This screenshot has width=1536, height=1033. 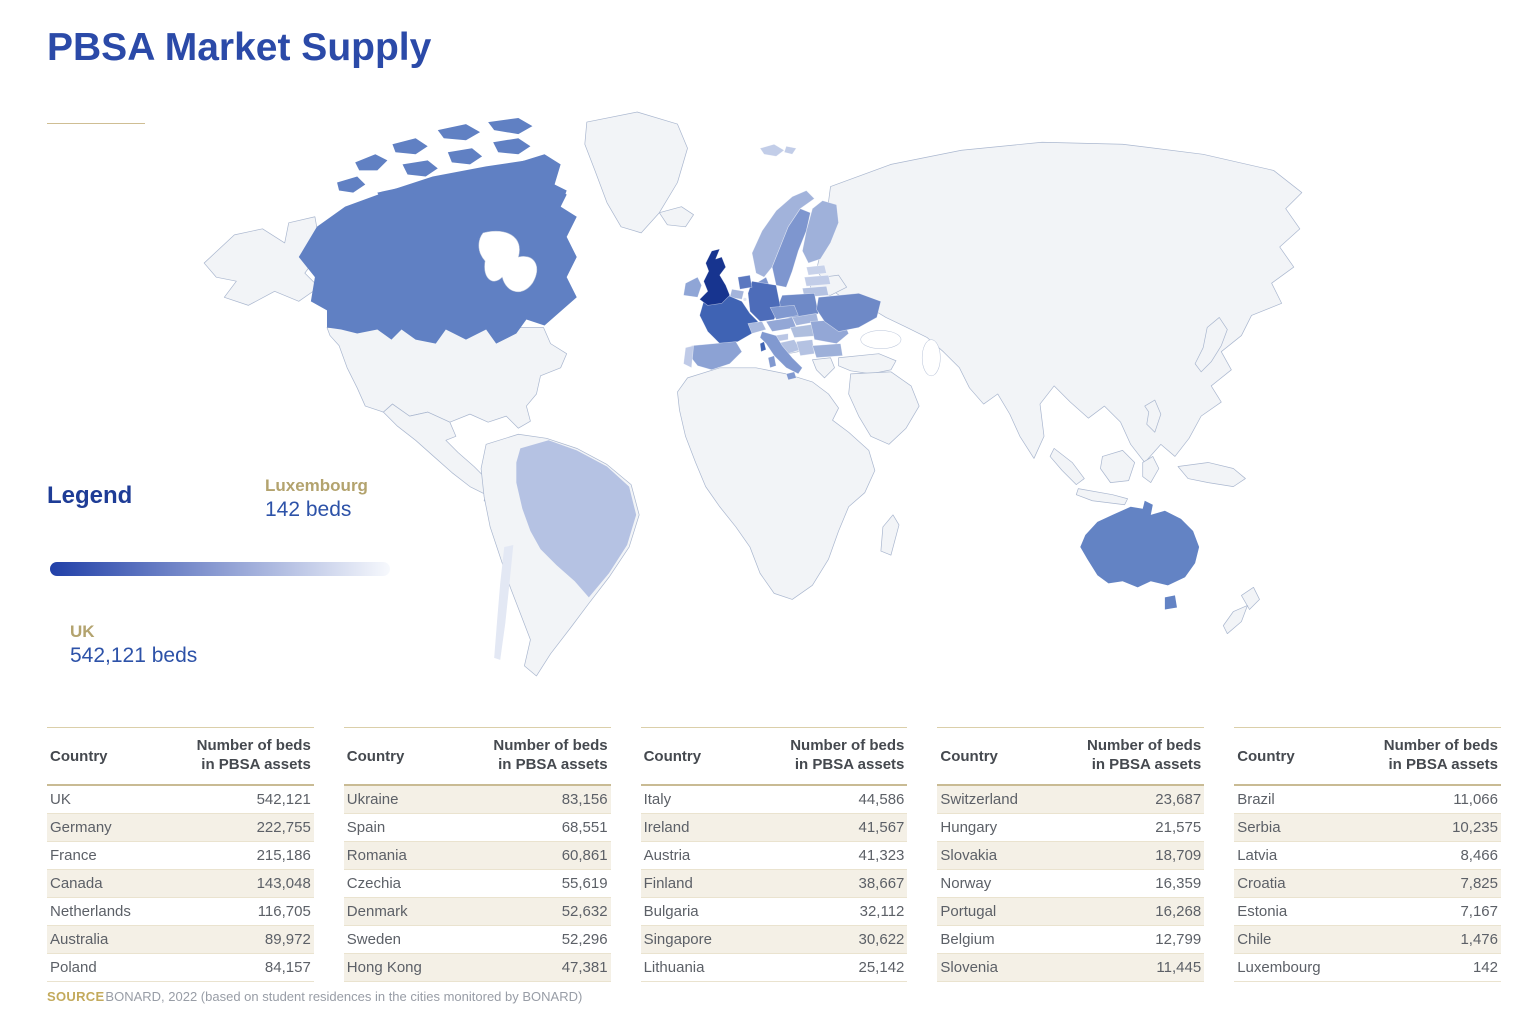 I want to click on table-row: Latvia 8,466, so click(x=1367, y=856).